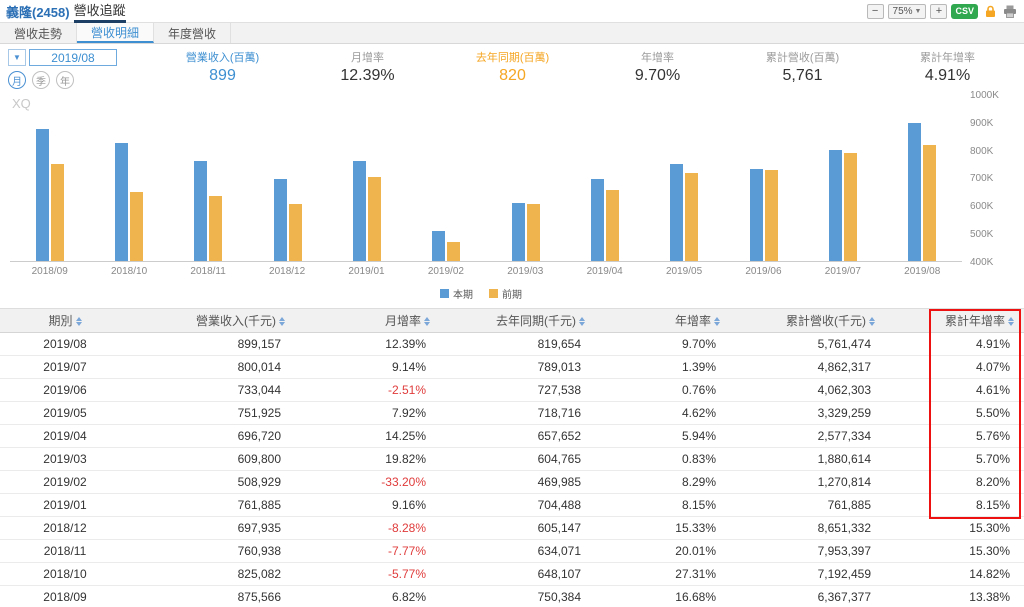  I want to click on legend-entry: 本期, so click(456, 293).